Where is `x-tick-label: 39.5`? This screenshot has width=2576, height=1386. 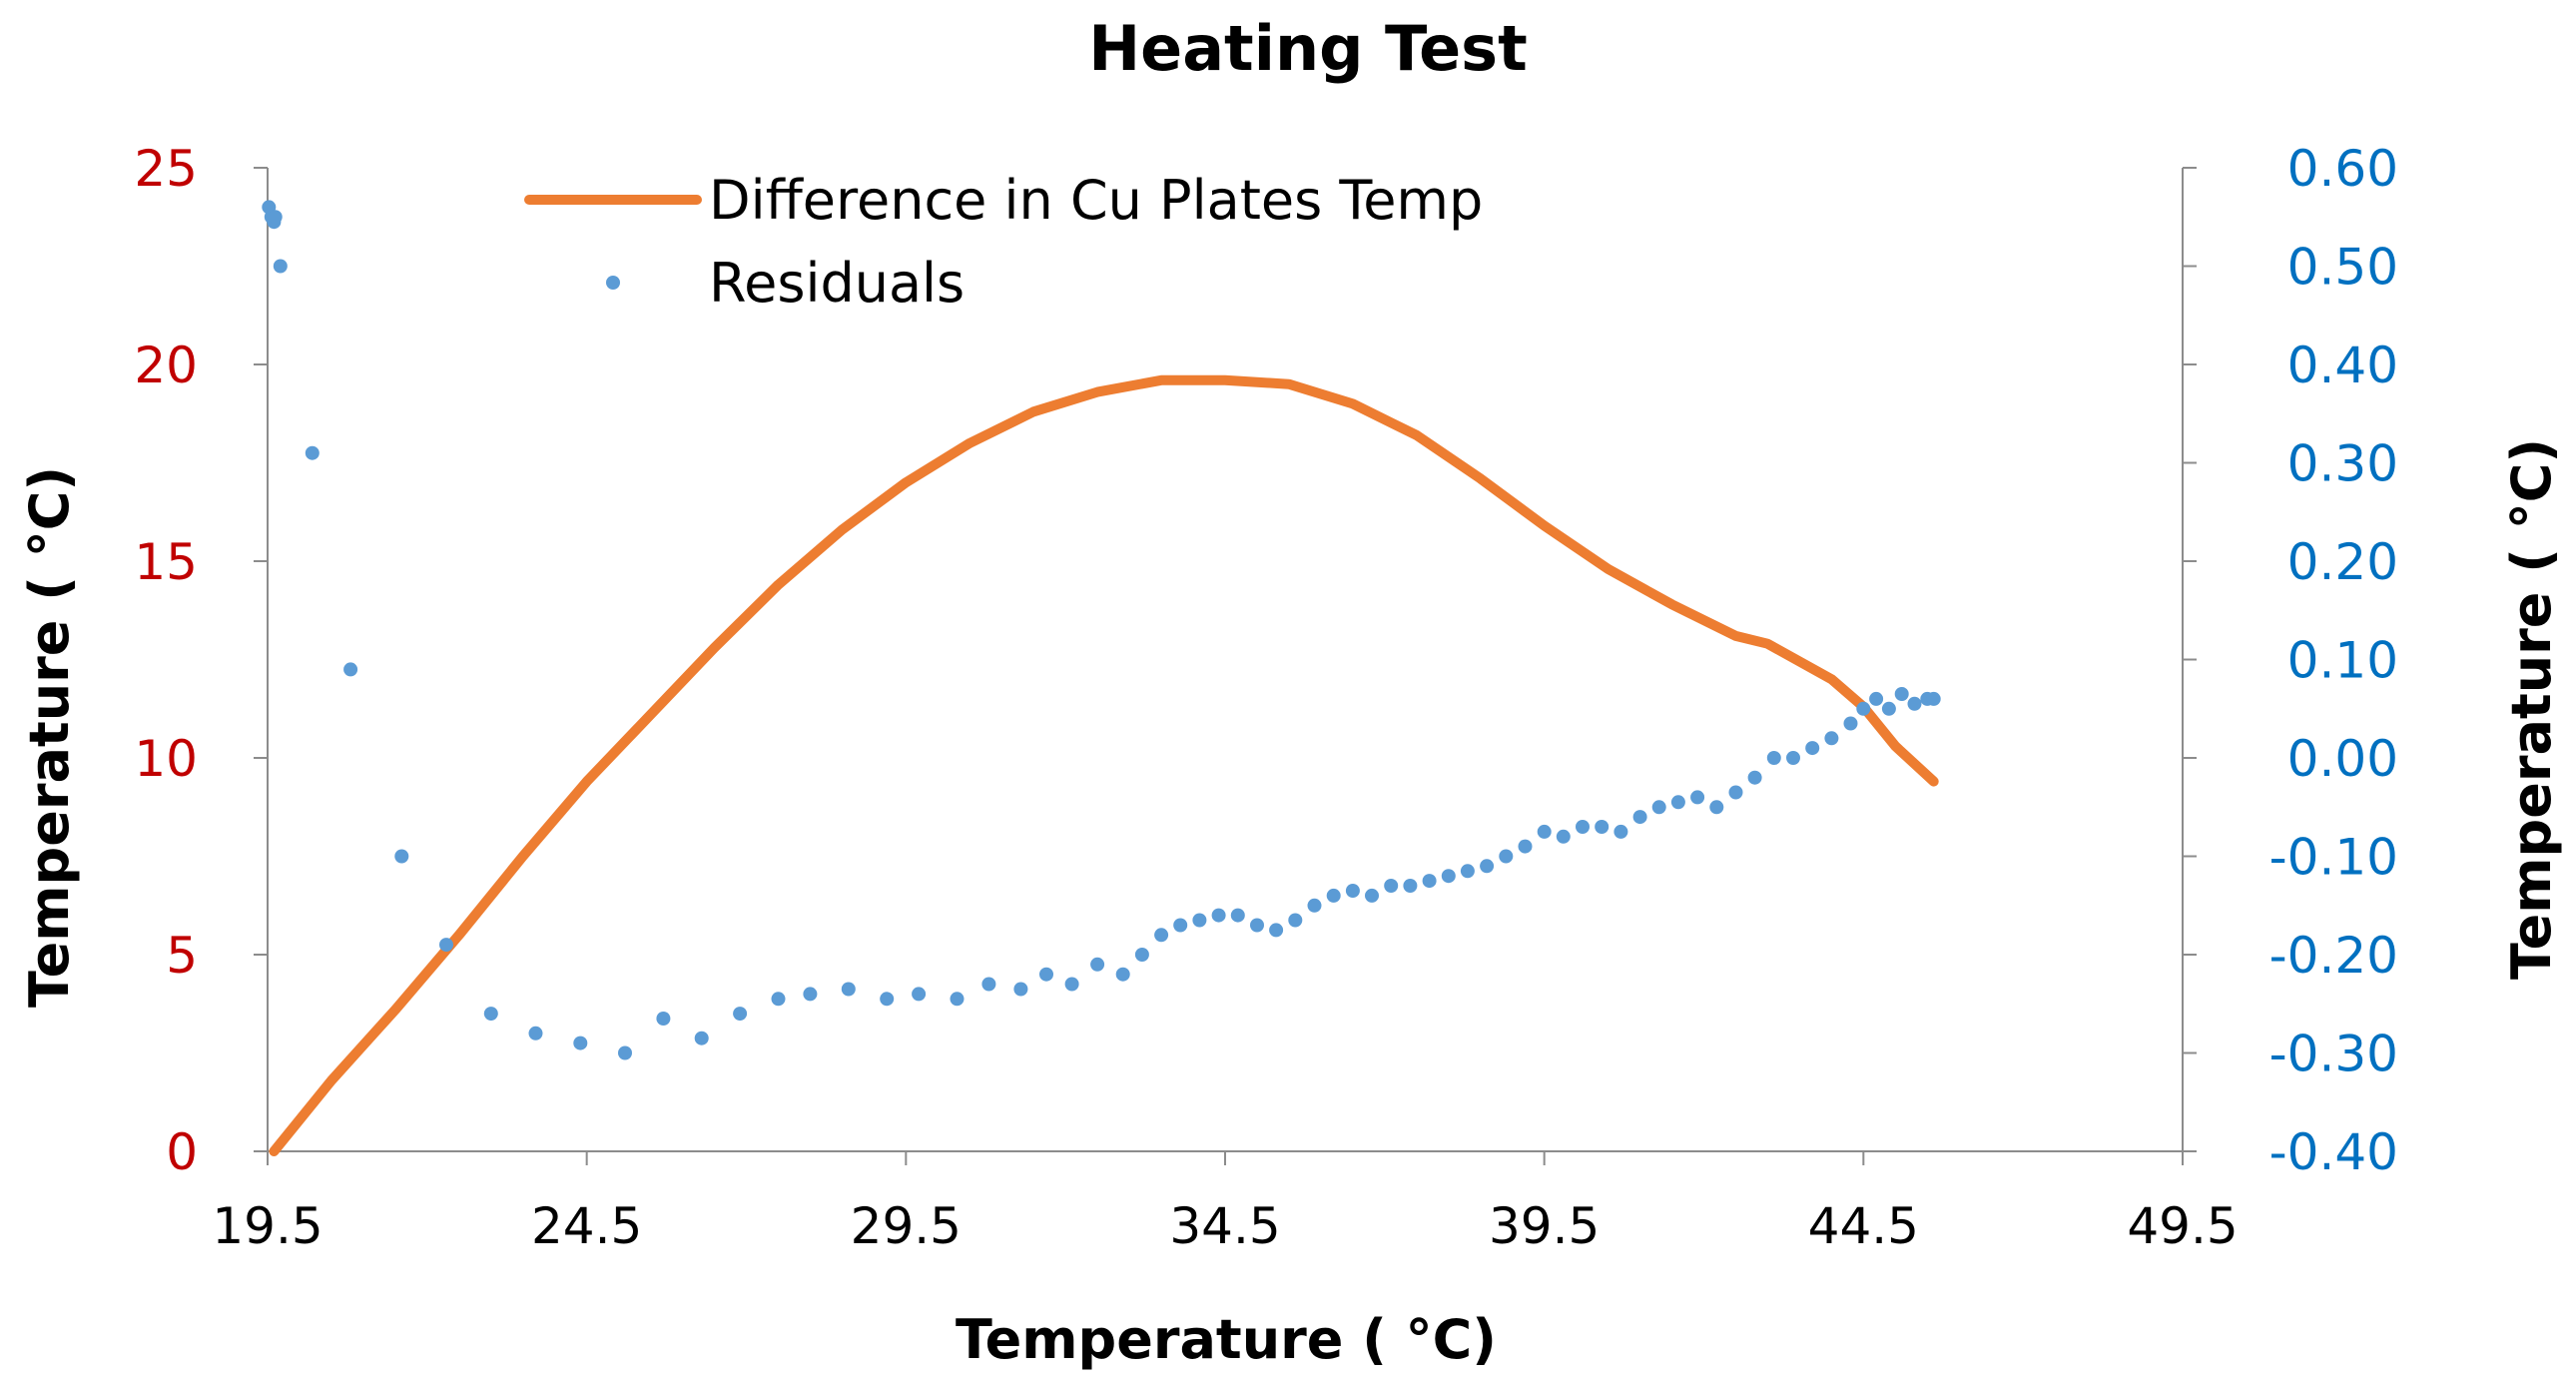
x-tick-label: 39.5 is located at coordinates (1544, 1226).